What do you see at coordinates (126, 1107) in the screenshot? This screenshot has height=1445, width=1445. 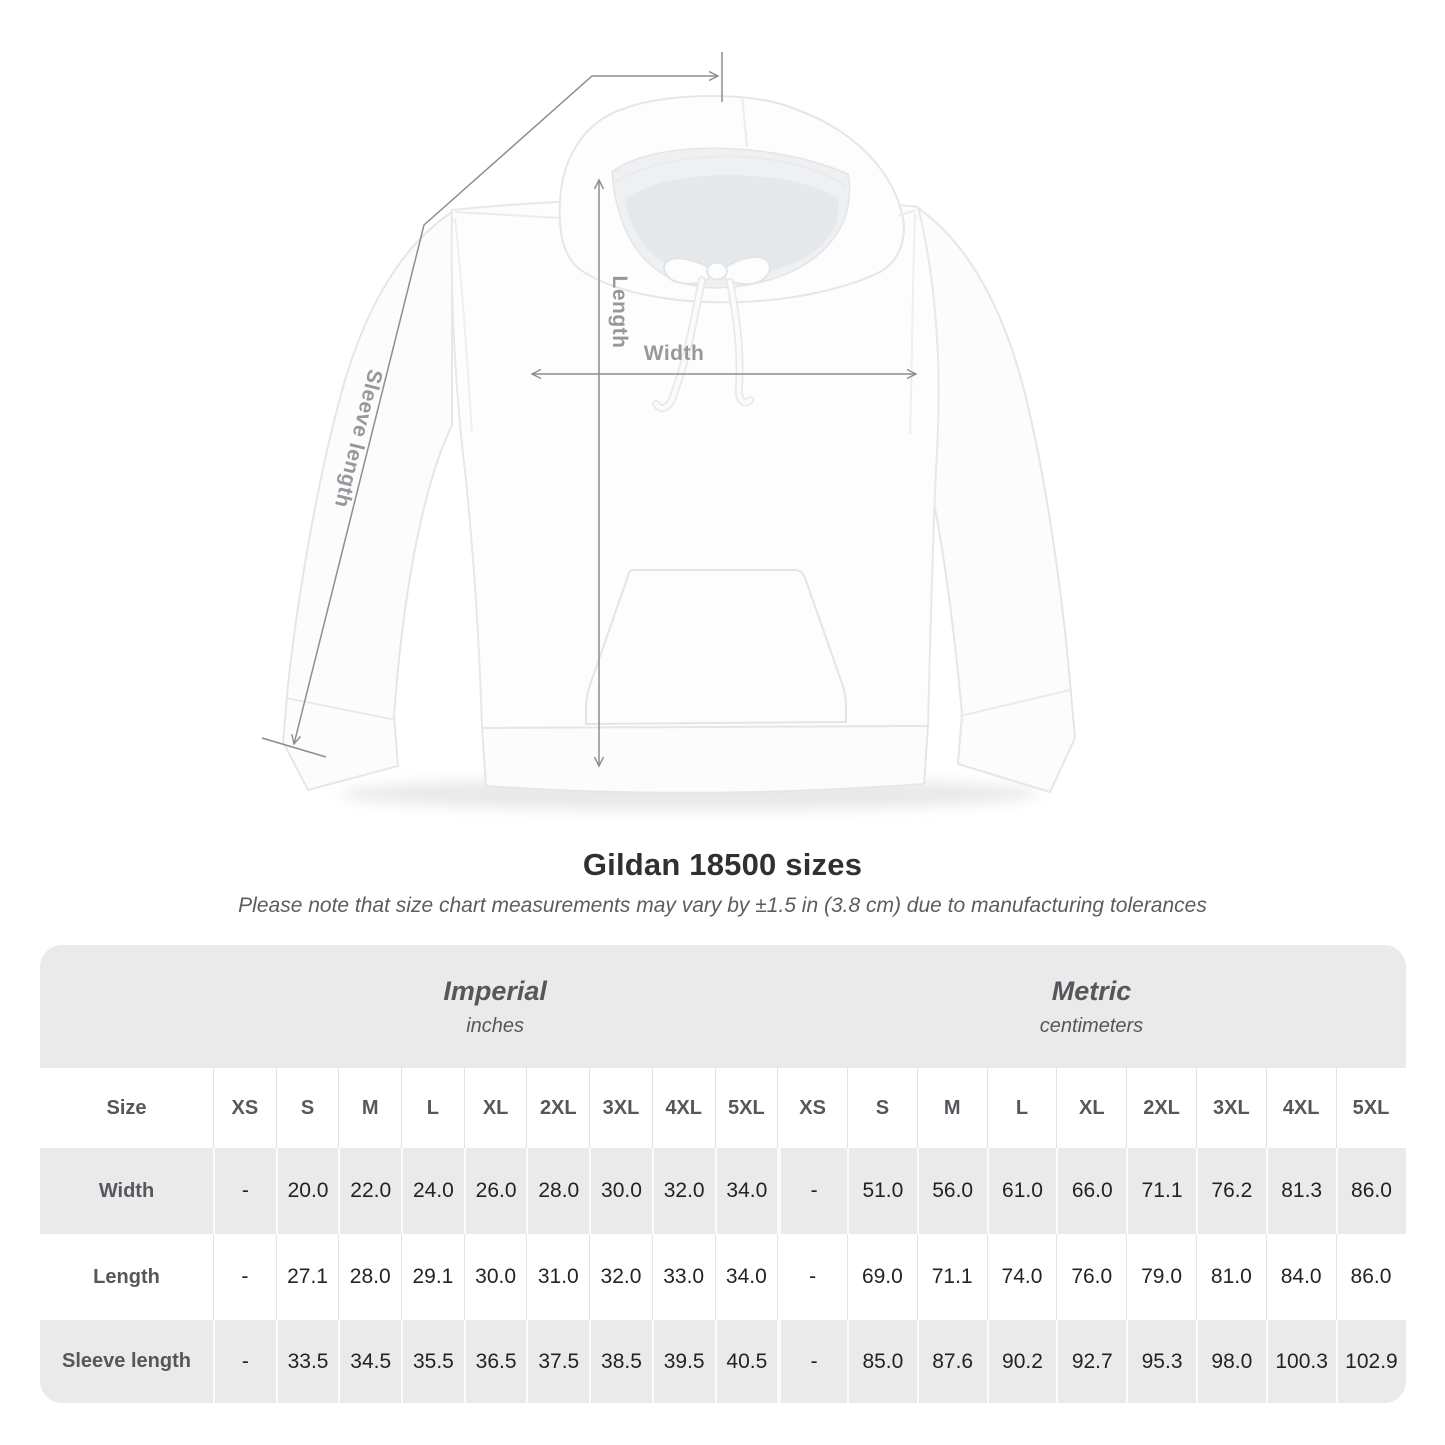 I see `size-label: Size` at bounding box center [126, 1107].